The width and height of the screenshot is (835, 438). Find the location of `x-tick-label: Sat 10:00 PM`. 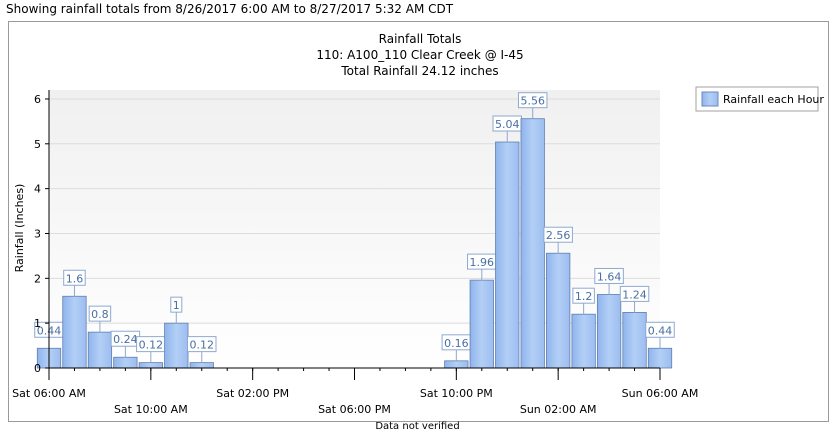

x-tick-label: Sat 10:00 PM is located at coordinates (456, 393).